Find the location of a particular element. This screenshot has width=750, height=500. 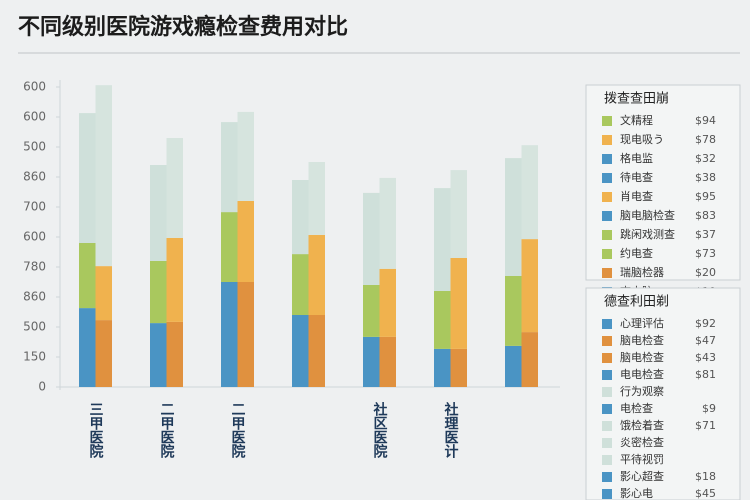

legend-label: 行为观察 is located at coordinates (642, 391).